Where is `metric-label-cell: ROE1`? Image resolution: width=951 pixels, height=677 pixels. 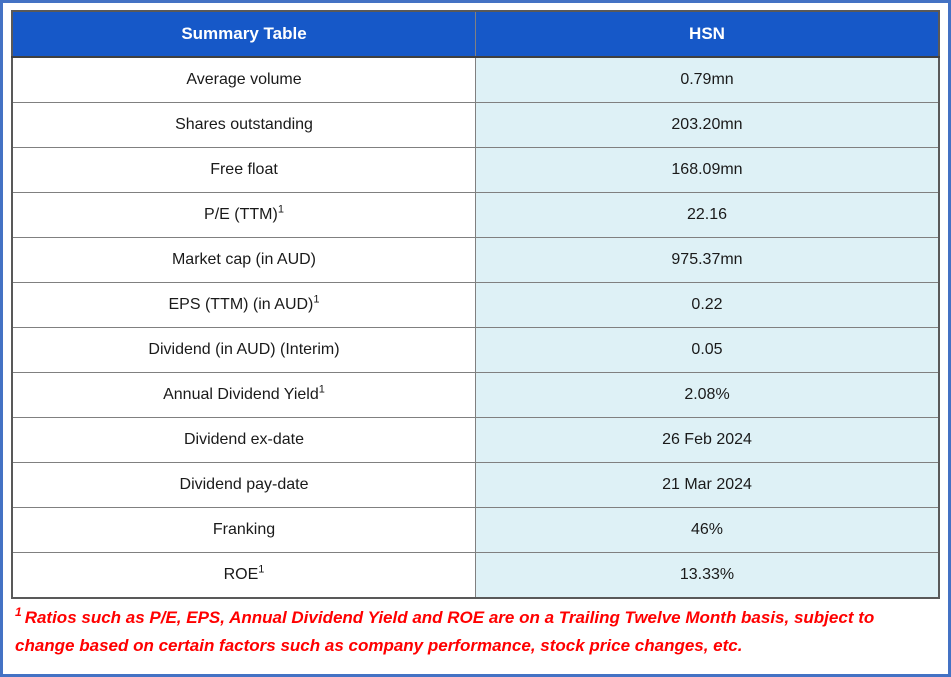
metric-label-cell: ROE1 is located at coordinates (243, 575).